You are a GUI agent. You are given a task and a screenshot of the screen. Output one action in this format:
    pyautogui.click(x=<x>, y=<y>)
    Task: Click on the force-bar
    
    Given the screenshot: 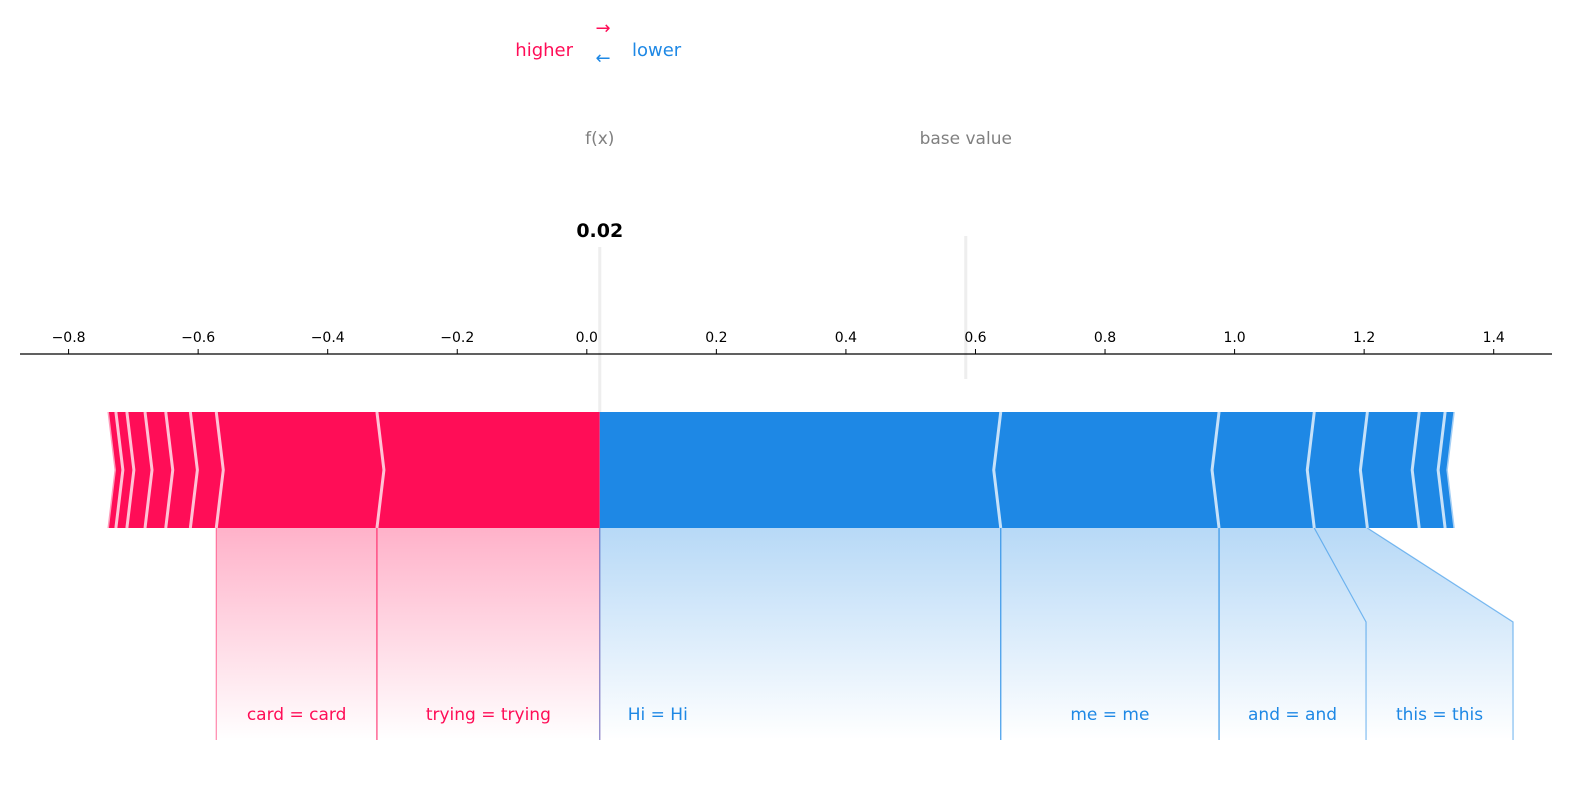 What is the action you would take?
    pyautogui.click(x=781, y=470)
    